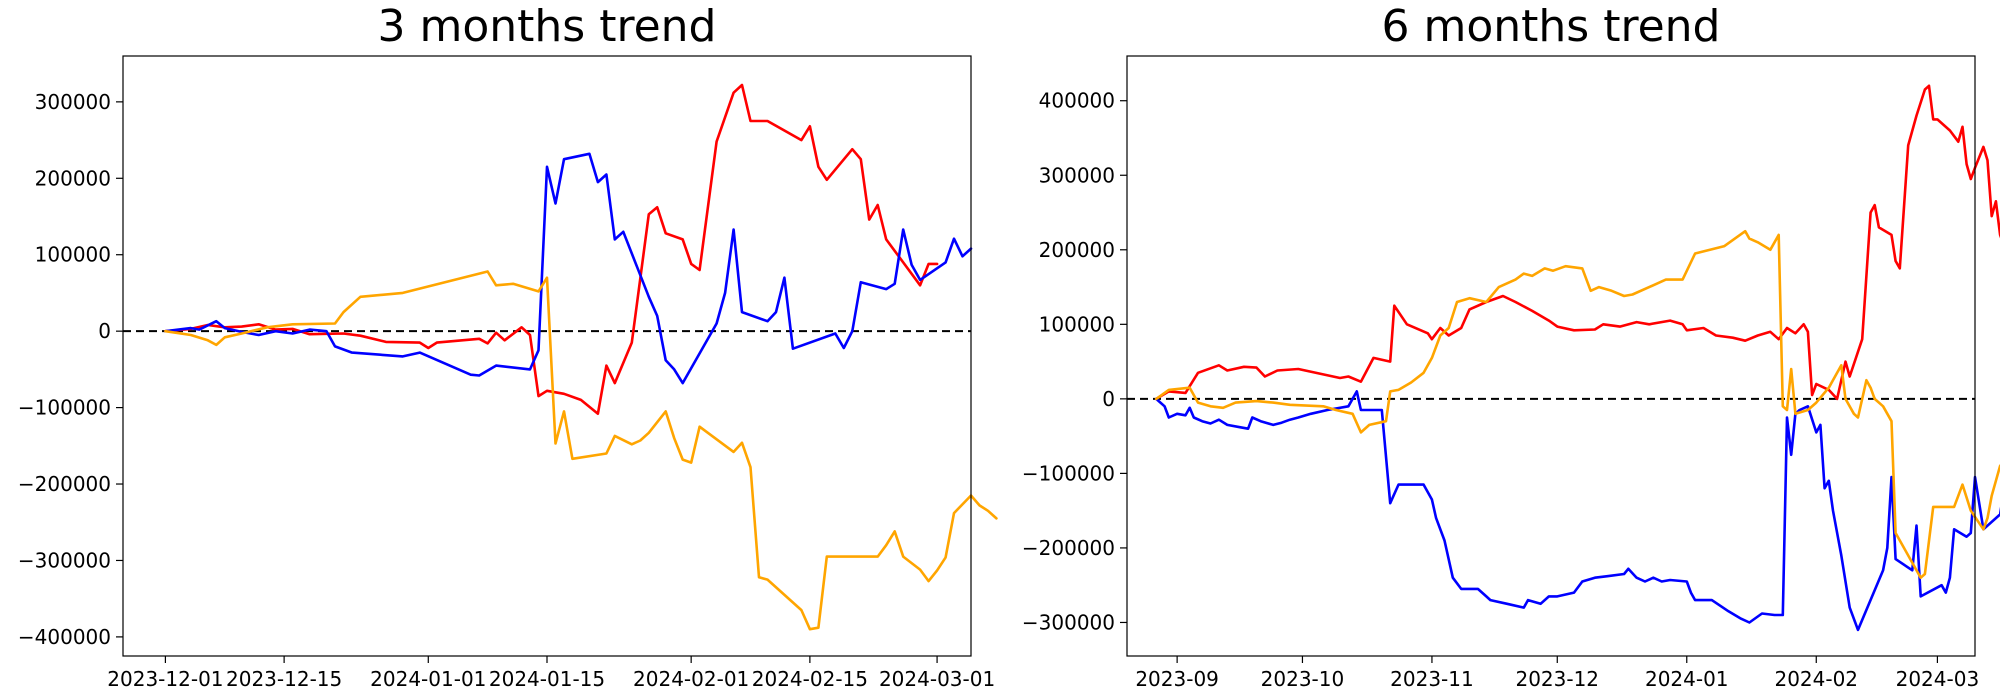 Image resolution: width=2000 pixels, height=700 pixels. What do you see at coordinates (547, 26) in the screenshot?
I see `chart-title: 3 months trend` at bounding box center [547, 26].